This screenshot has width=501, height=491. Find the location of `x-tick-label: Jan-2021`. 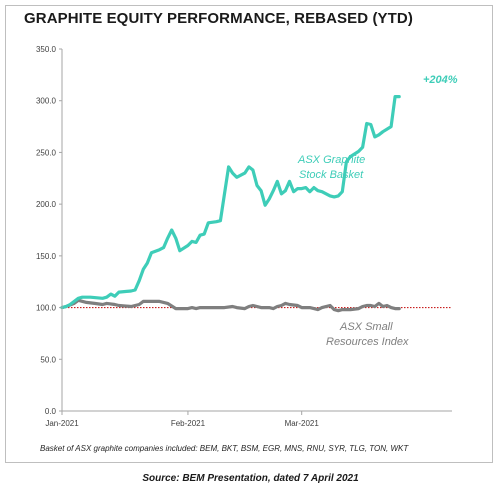

x-tick-label: Jan-2021 is located at coordinates (62, 423).